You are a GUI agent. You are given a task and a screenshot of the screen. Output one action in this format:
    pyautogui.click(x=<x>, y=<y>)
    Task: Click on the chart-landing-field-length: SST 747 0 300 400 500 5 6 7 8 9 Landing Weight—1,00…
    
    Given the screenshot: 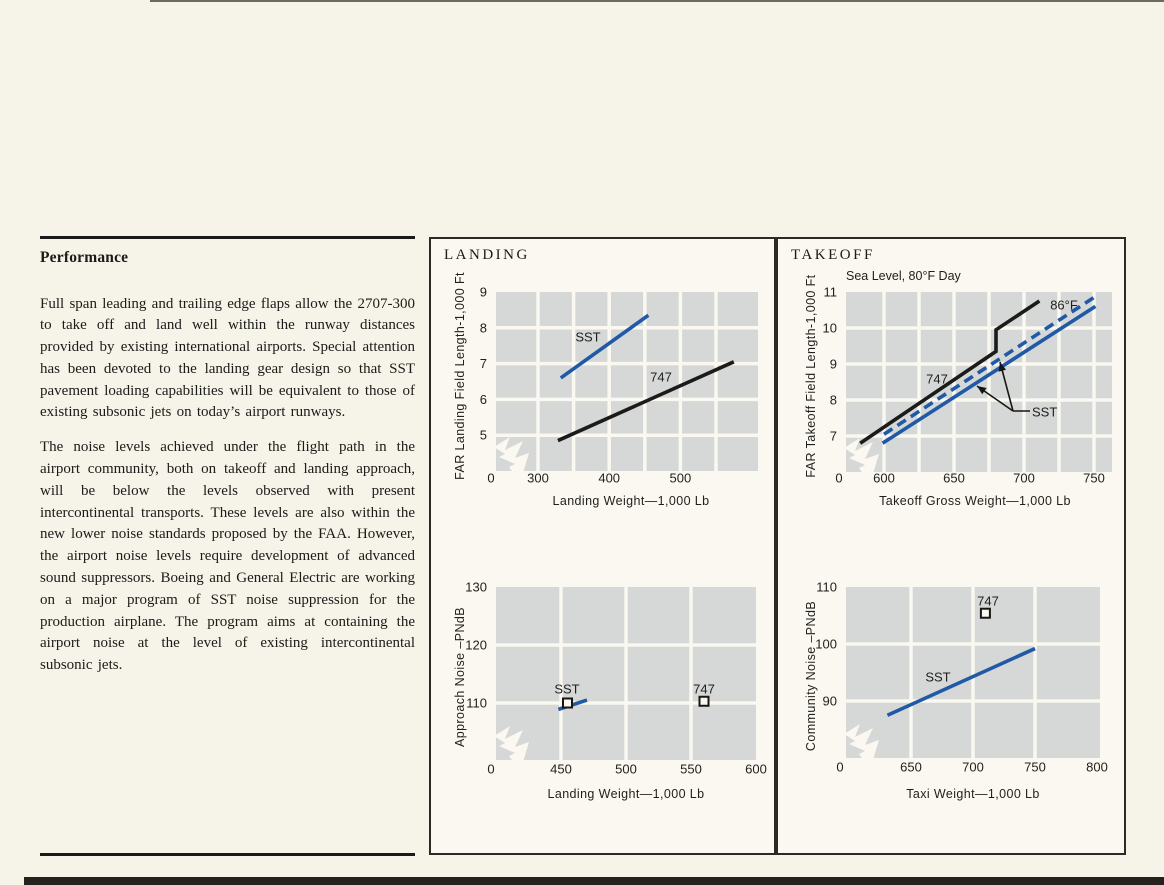 What is the action you would take?
    pyautogui.click(x=605, y=390)
    